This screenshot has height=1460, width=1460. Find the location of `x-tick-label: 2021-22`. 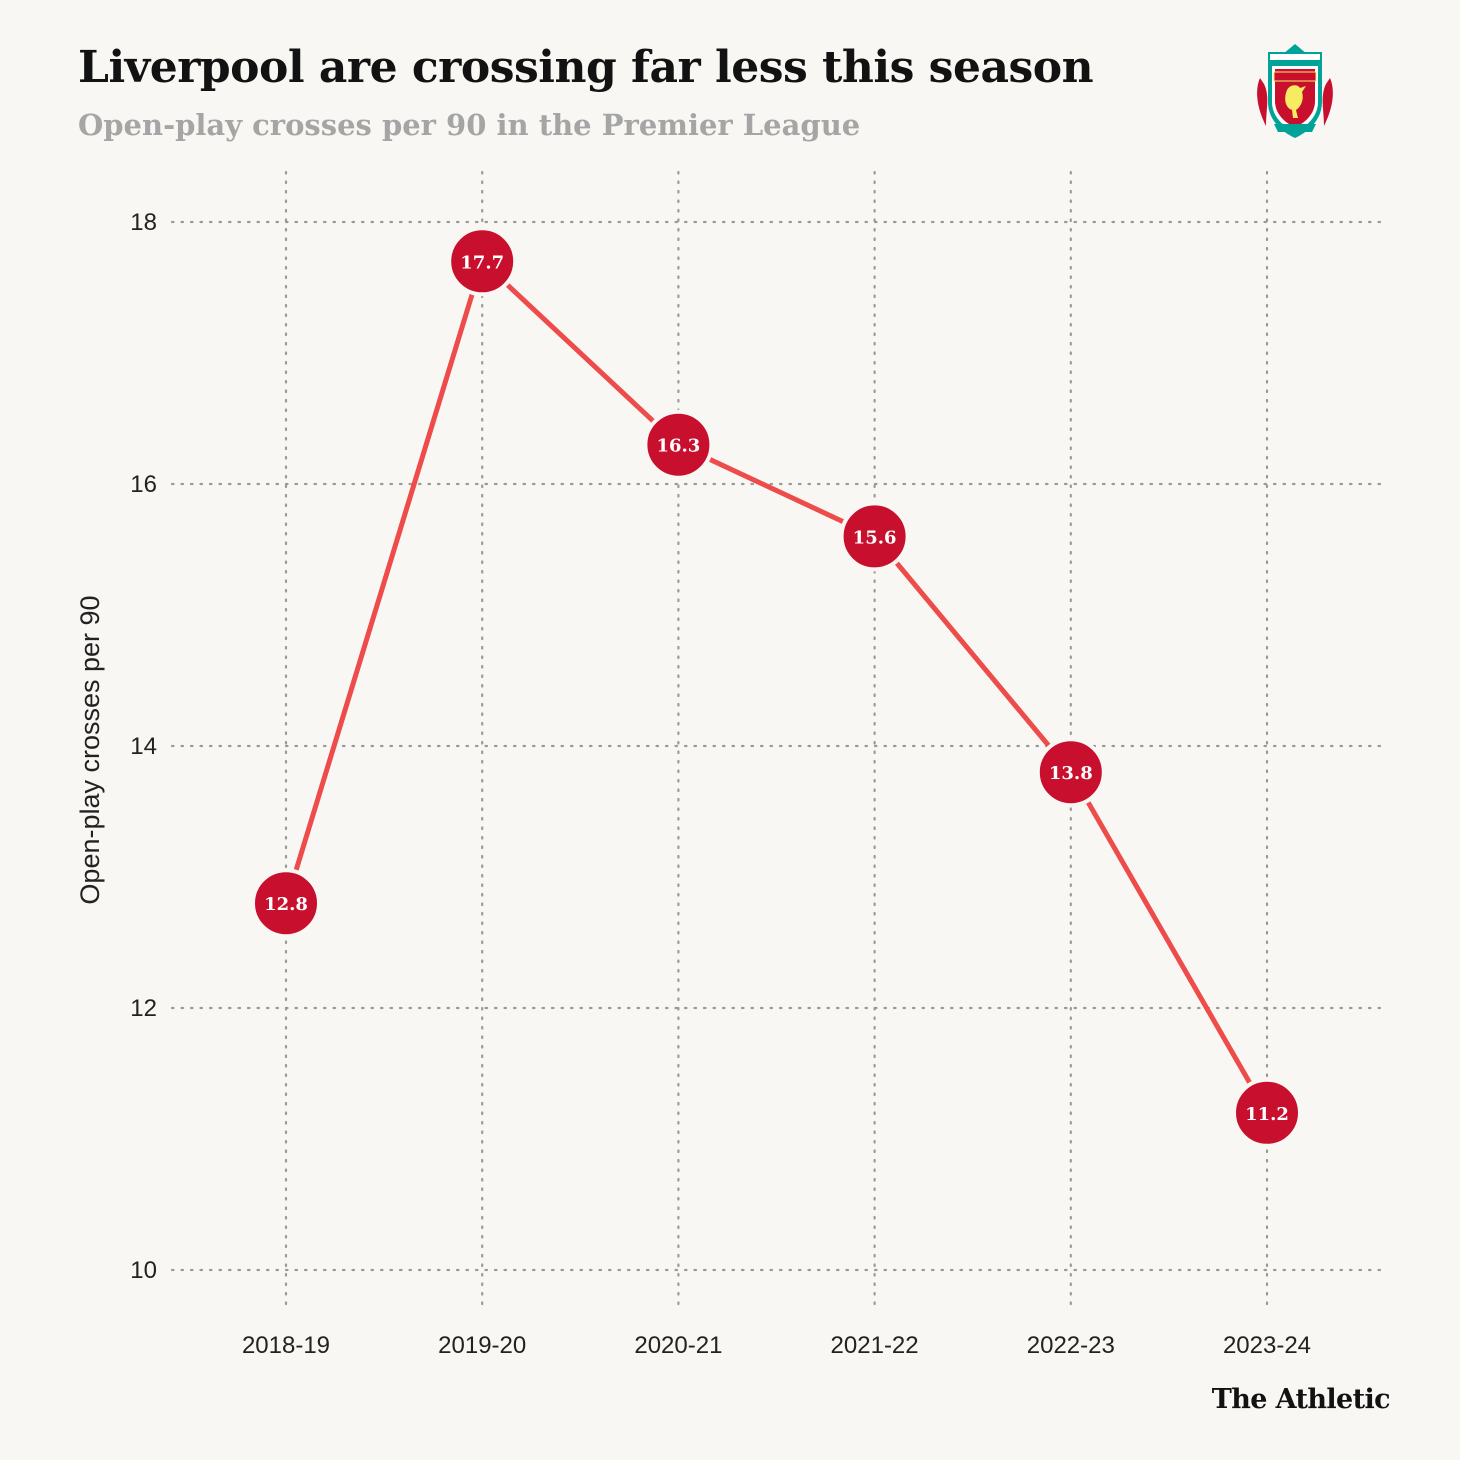

x-tick-label: 2021-22 is located at coordinates (875, 1345).